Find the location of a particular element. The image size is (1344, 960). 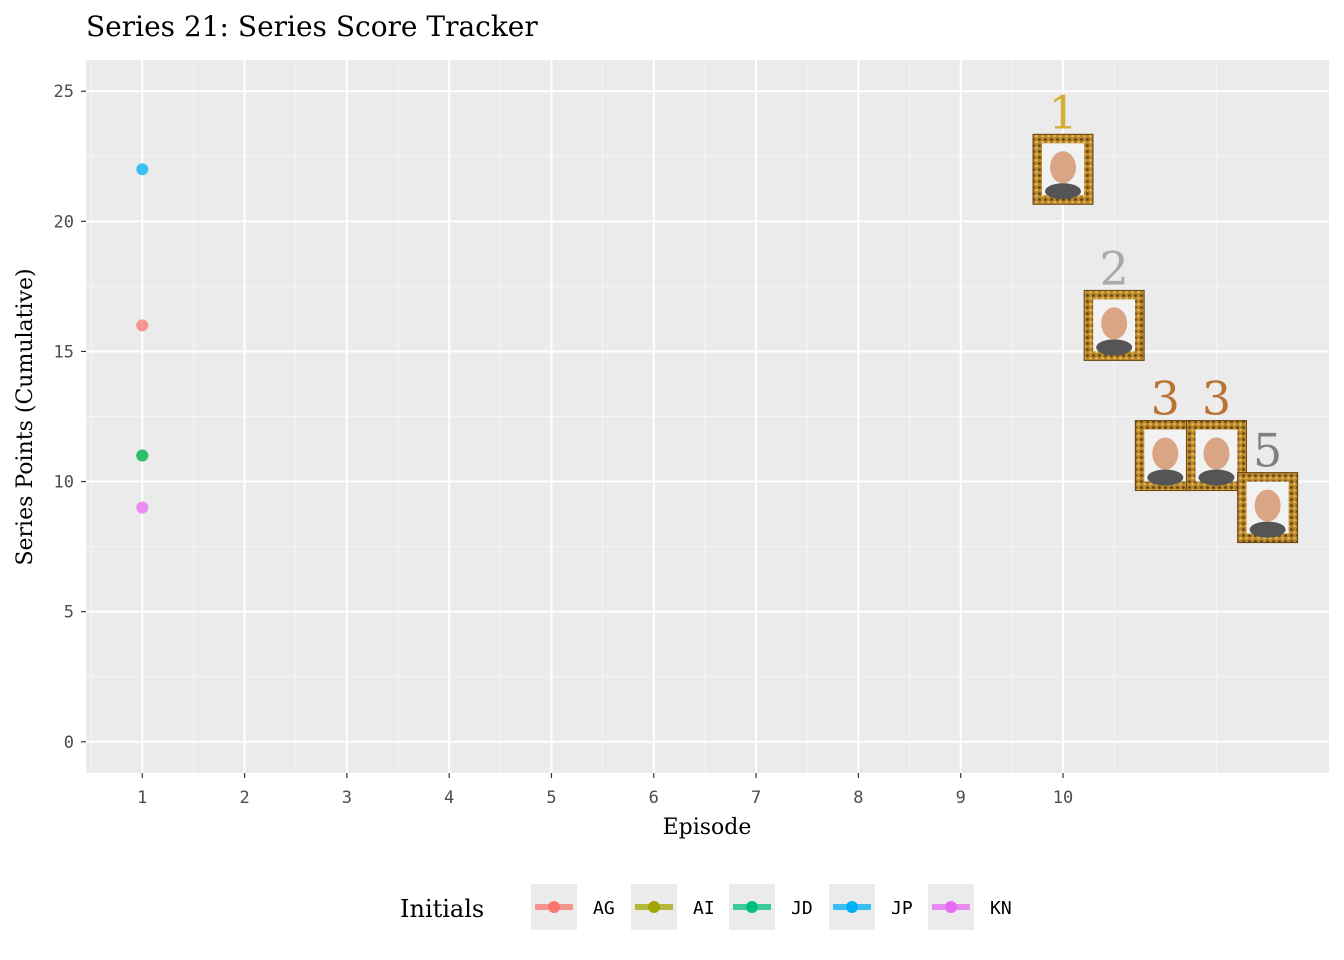

data-points is located at coordinates (142, 338).